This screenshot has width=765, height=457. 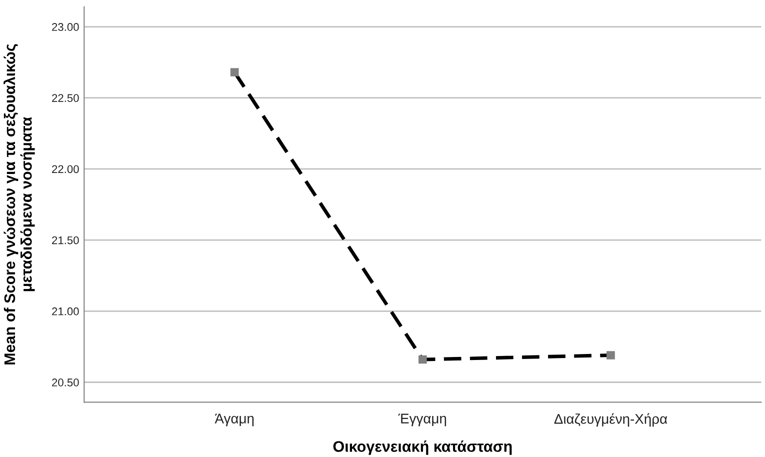 What do you see at coordinates (65, 240) in the screenshot?
I see `y-tick-label: 21.50` at bounding box center [65, 240].